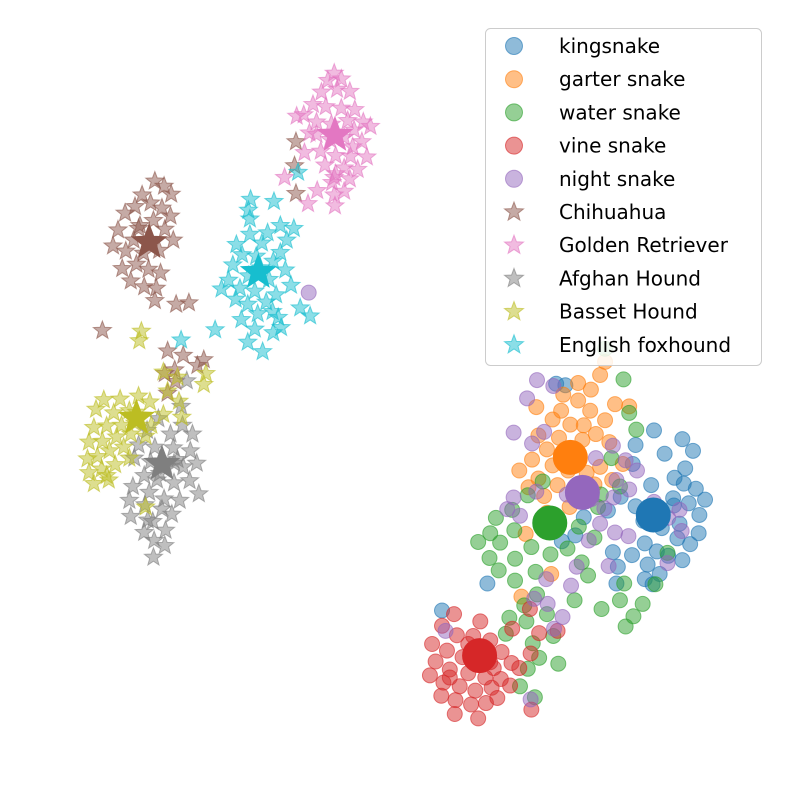 The image size is (789, 785). I want to click on legend-item-english-foxhound: English foxhound, so click(617, 345).